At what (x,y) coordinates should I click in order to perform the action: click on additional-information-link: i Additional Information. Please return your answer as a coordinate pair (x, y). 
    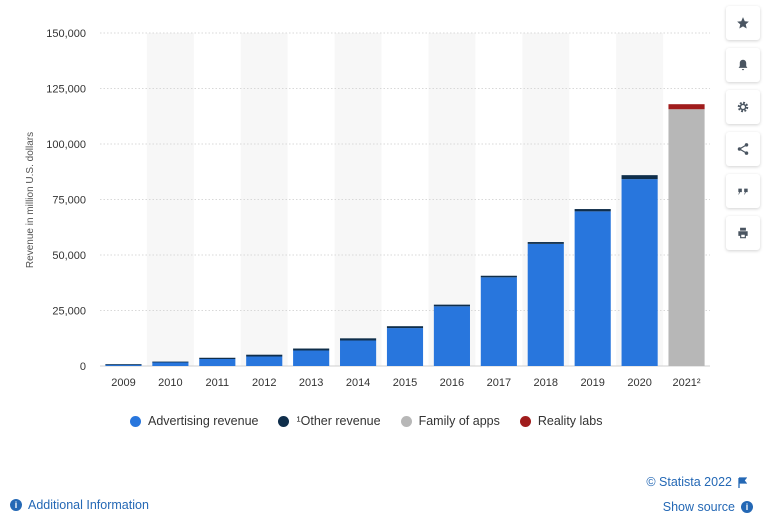
    Looking at the image, I should click on (79, 505).